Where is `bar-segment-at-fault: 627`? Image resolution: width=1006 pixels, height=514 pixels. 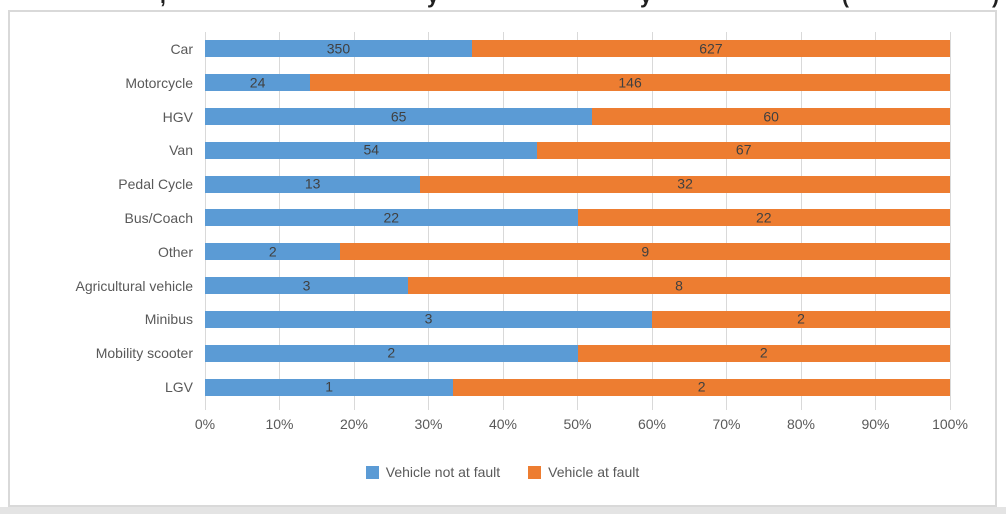
bar-segment-at-fault: 627 is located at coordinates (710, 49).